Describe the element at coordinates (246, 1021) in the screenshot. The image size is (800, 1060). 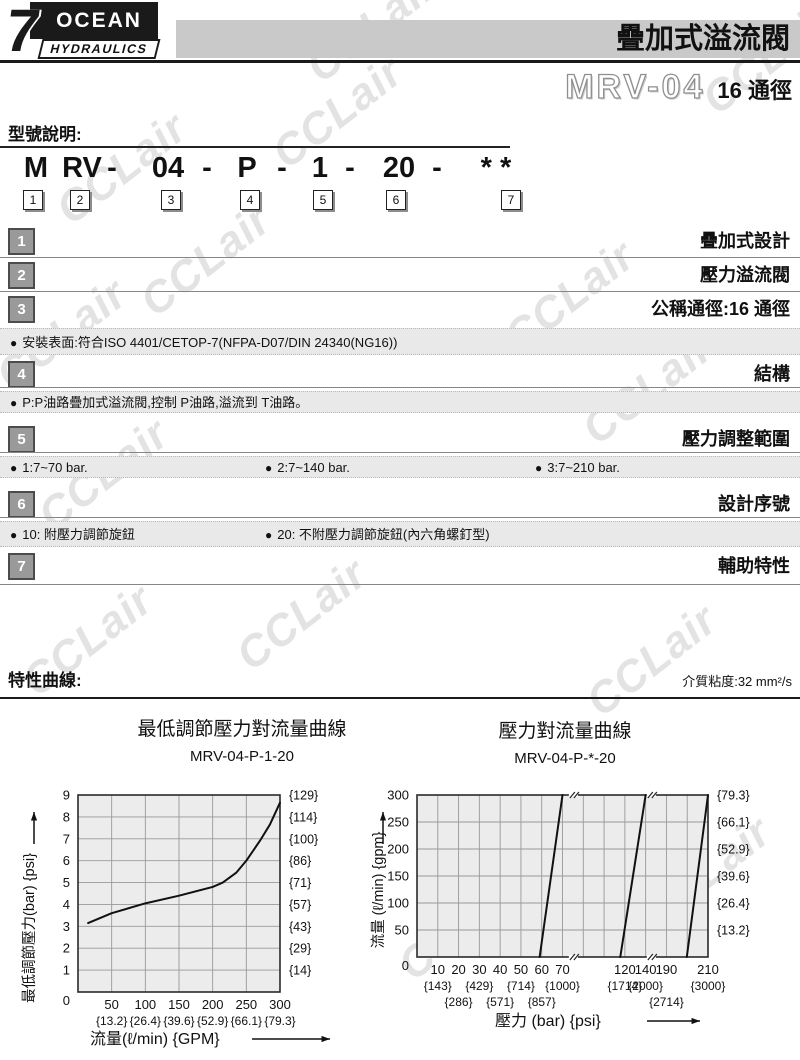
I see `svg-text: {66.1}` at that location.